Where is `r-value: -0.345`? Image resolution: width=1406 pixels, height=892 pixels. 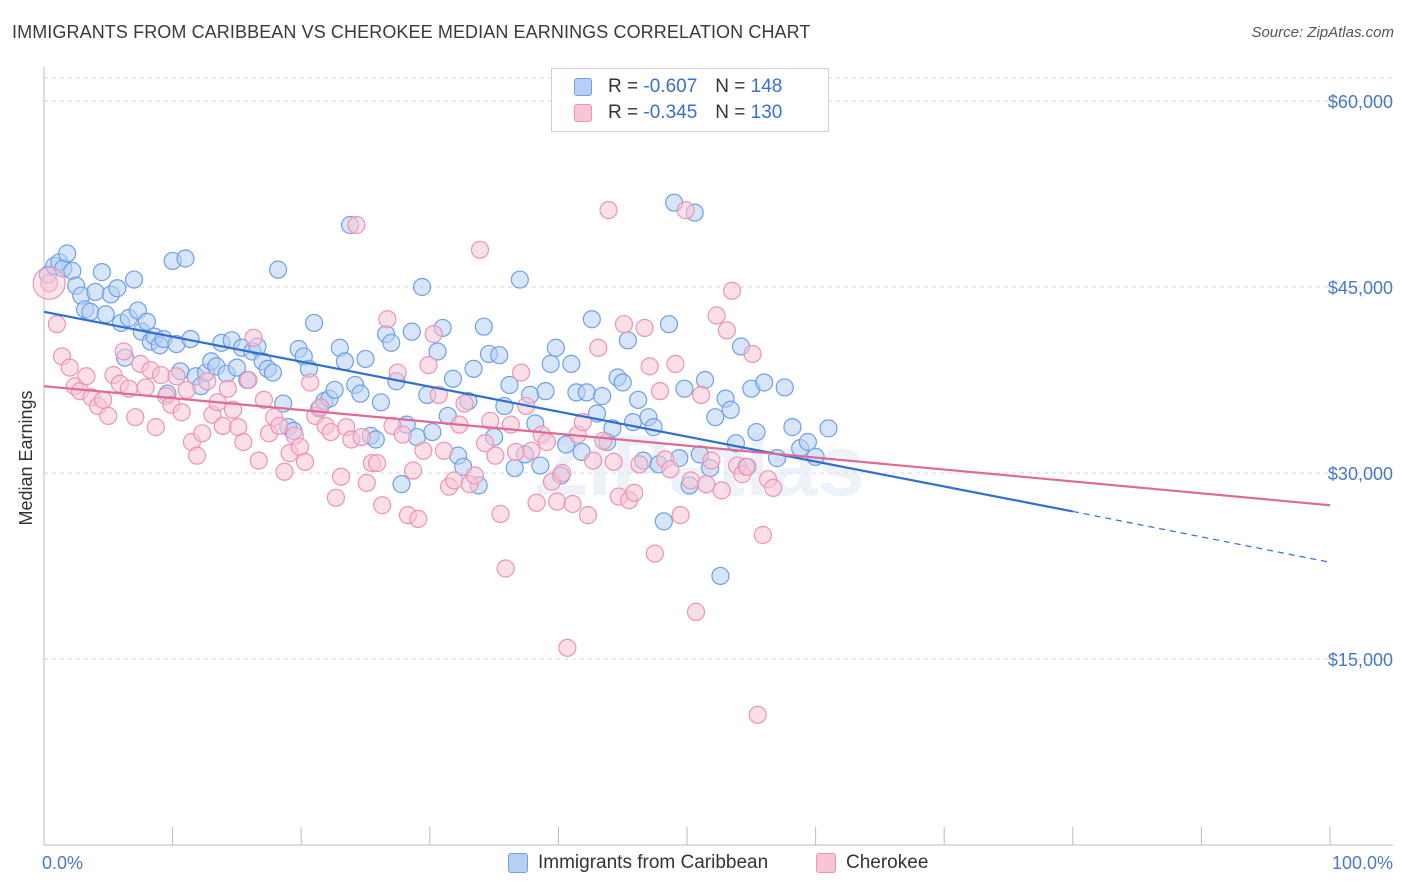 r-value: -0.345 is located at coordinates (670, 112).